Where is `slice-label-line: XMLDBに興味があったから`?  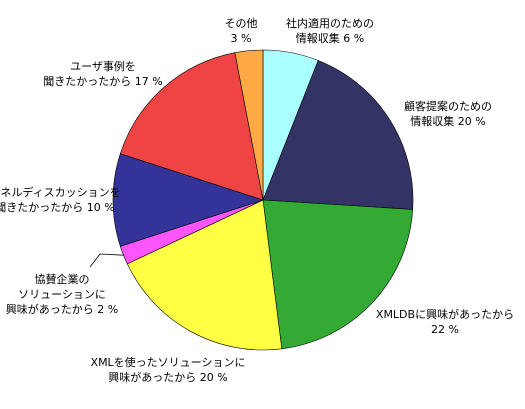 slice-label-line: XMLDBに興味があったから is located at coordinates (445, 314).